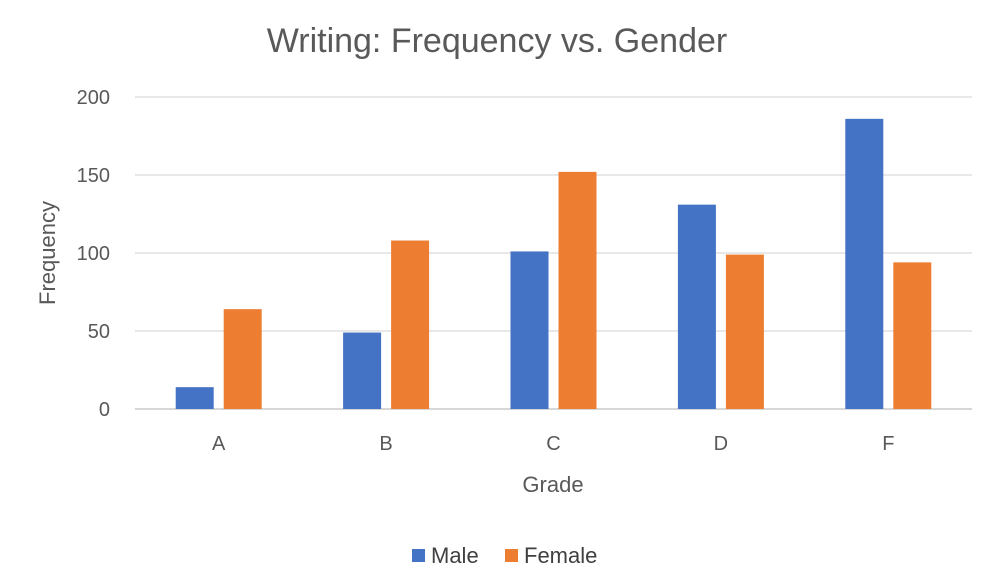 The height and width of the screenshot is (588, 990). I want to click on legend: Male Female, so click(504, 555).